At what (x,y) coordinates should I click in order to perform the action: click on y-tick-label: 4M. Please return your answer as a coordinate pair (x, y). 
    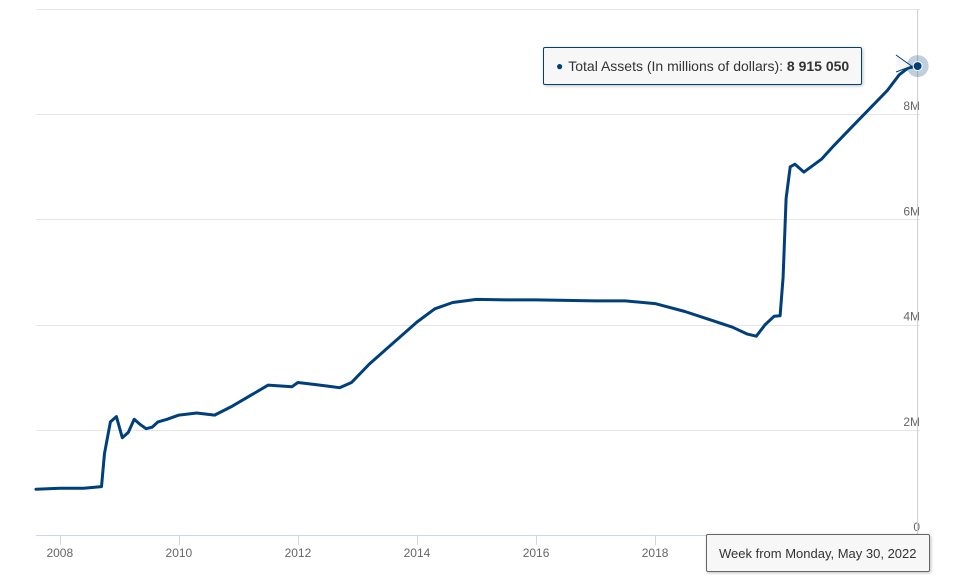
    Looking at the image, I should click on (911, 317).